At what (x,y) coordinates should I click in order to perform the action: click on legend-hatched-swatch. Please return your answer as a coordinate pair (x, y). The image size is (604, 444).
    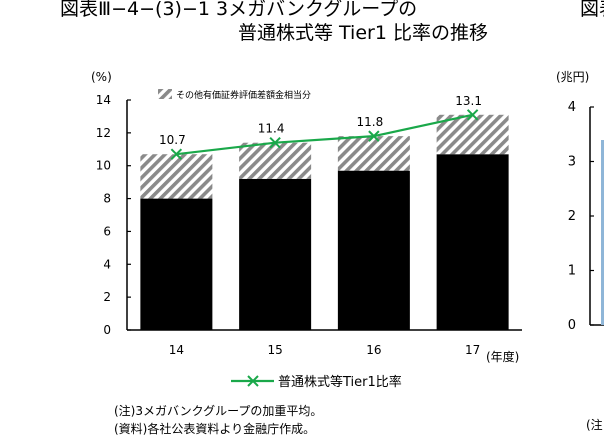
    Looking at the image, I should click on (165, 94).